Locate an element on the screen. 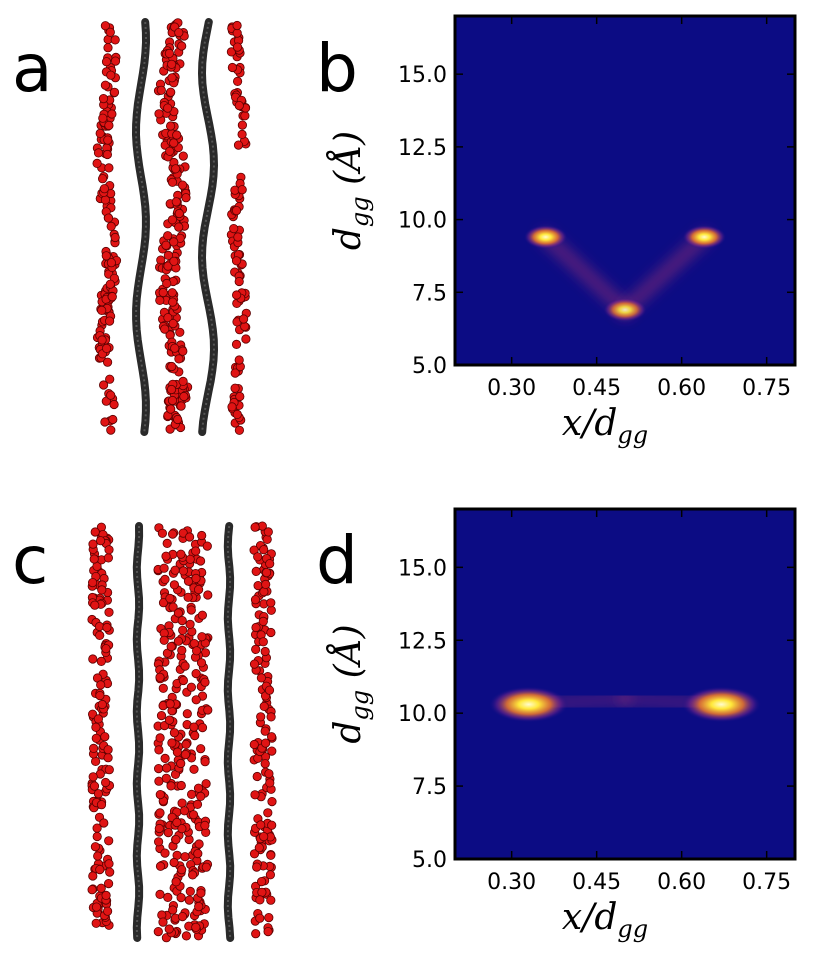 Image resolution: width=817 pixels, height=973 pixels. snapshot-panel-c is located at coordinates (182, 732).